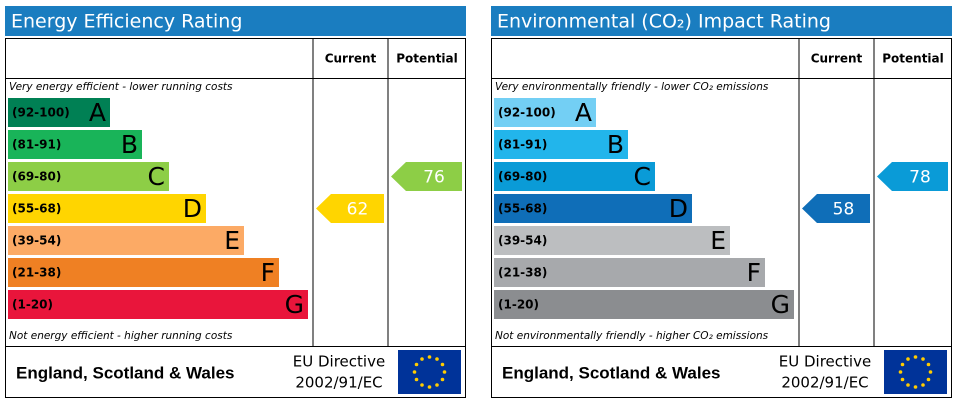 The image size is (957, 404). What do you see at coordinates (920, 178) in the screenshot?
I see `rating-value: 78` at bounding box center [920, 178].